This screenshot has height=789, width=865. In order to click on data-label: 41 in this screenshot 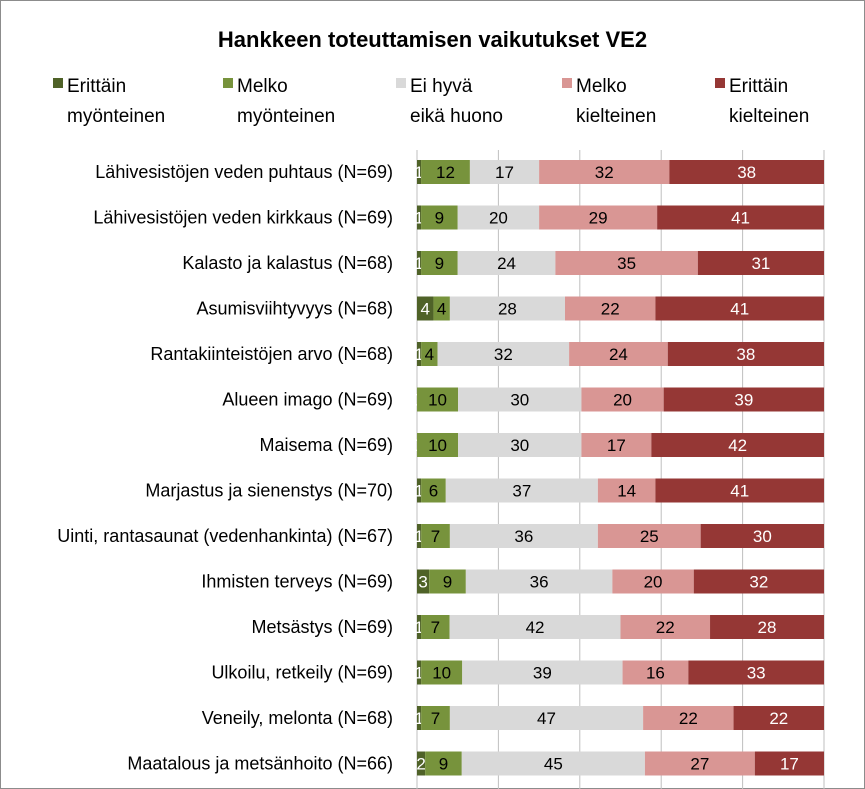, I will do `click(740, 218)`.